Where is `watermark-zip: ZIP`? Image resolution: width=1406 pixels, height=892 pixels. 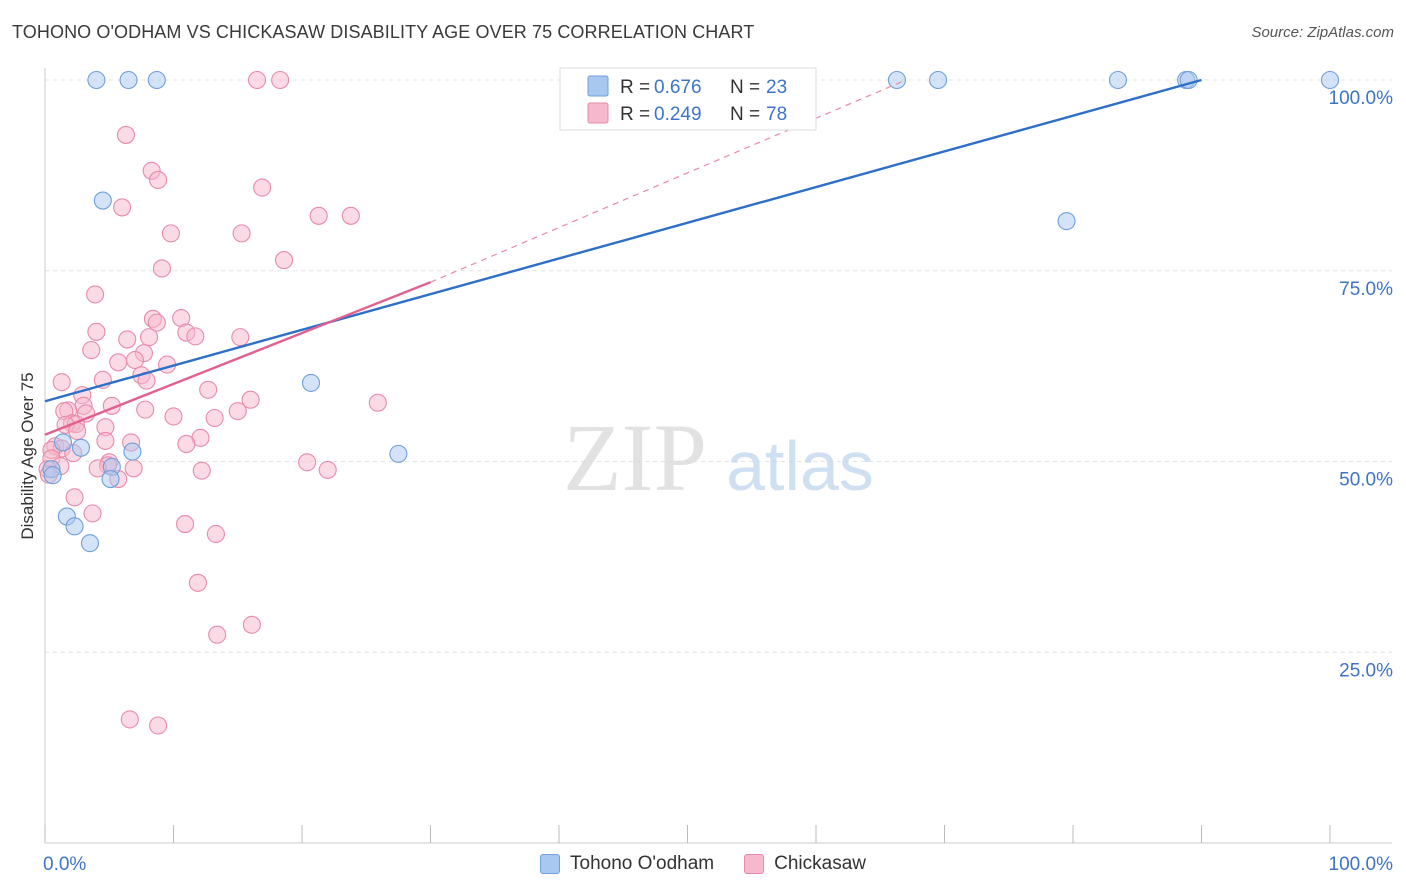 watermark-zip: ZIP is located at coordinates (635, 457).